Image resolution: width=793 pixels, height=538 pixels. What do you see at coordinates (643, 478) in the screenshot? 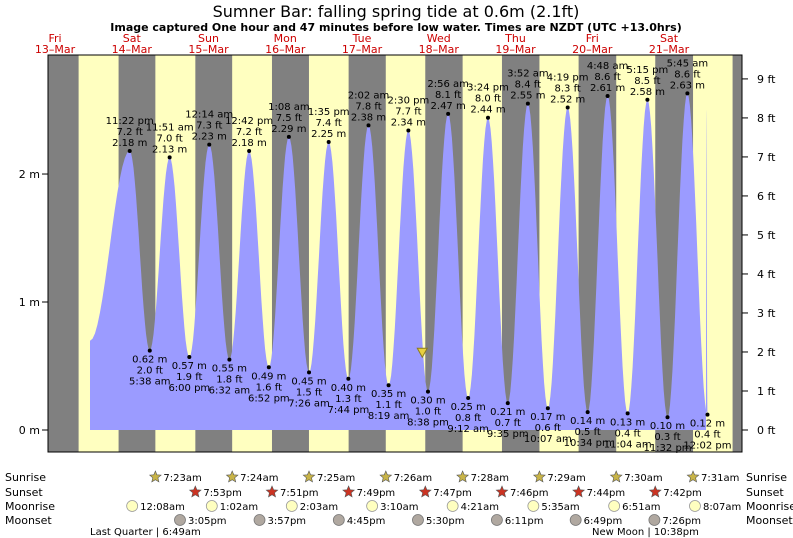
I see `sunrise-time: 7:30am` at bounding box center [643, 478].